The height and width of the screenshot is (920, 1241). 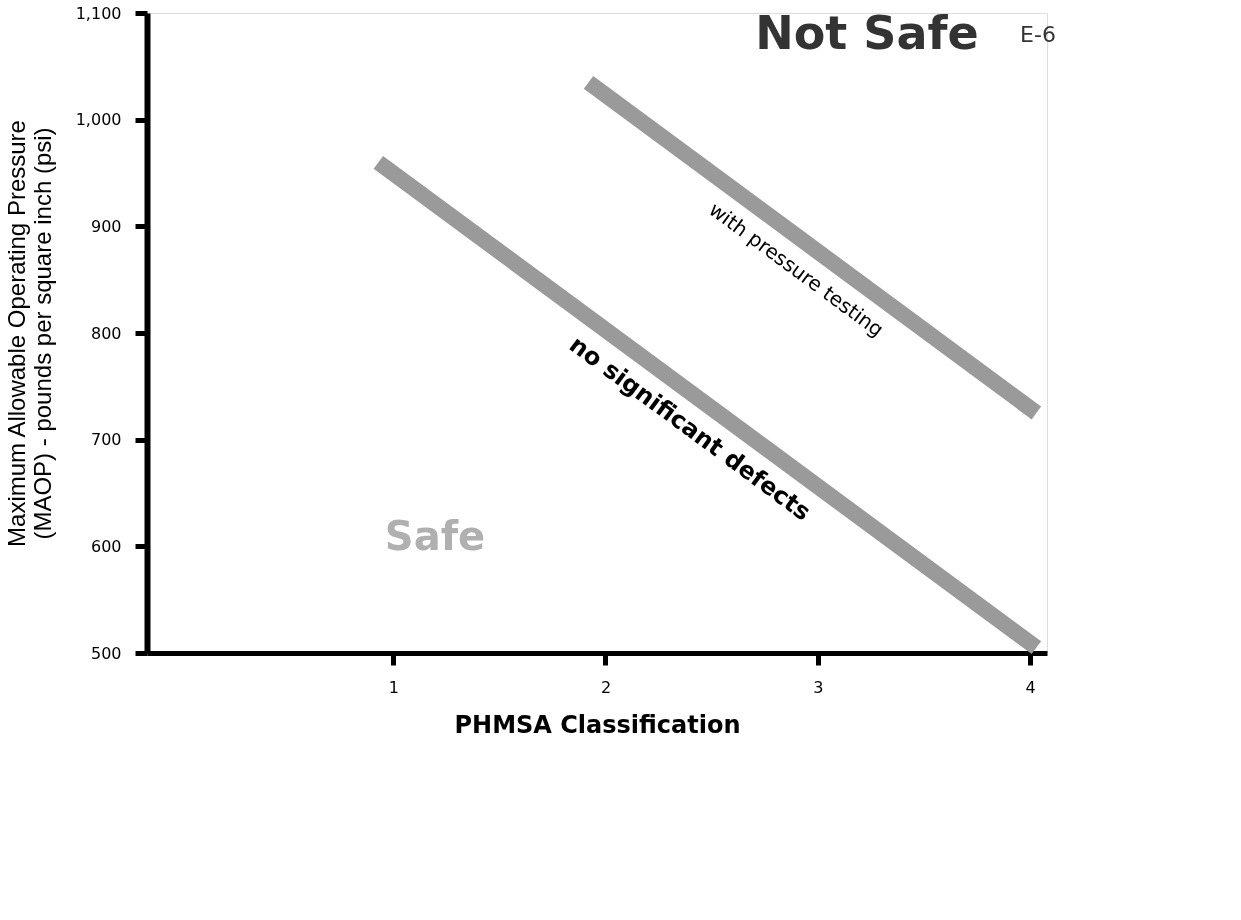 I want to click on y-tick-label: 900, so click(x=106, y=226).